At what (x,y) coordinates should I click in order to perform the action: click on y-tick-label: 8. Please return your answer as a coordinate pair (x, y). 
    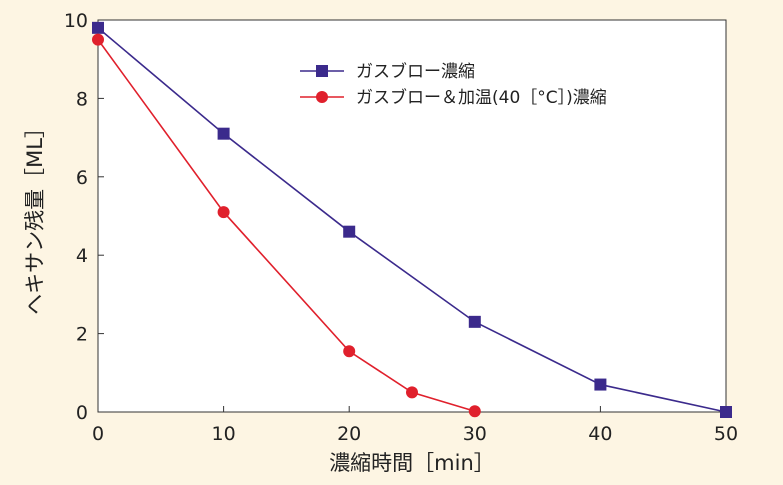
    Looking at the image, I should click on (82, 99).